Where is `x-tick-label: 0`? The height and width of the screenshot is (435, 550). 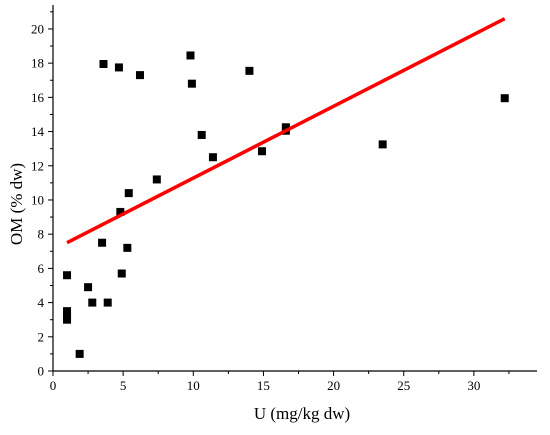 x-tick-label: 0 is located at coordinates (53, 385).